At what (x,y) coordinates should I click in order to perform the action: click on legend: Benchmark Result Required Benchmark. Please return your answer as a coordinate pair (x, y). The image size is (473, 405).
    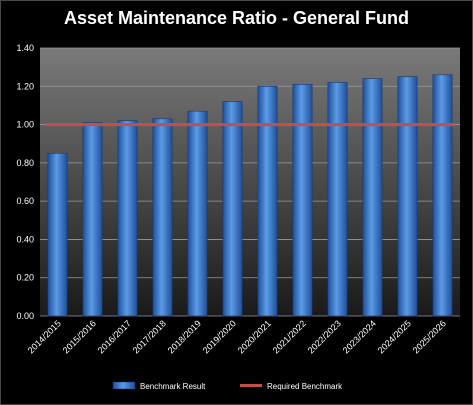
    Looking at the image, I should click on (227, 386).